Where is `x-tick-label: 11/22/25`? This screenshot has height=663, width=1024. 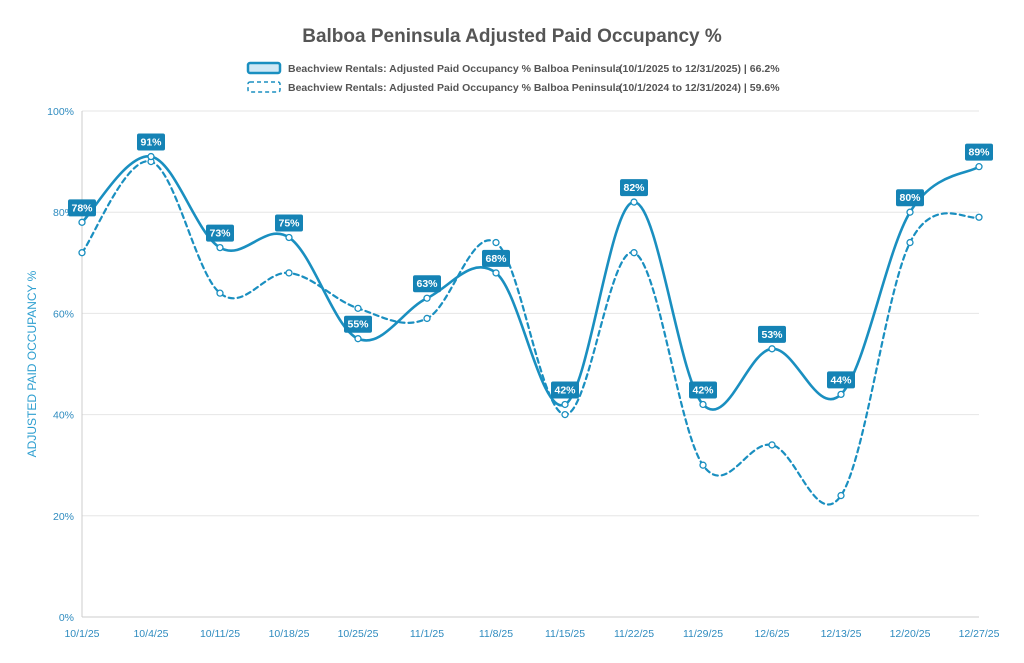
x-tick-label: 11/22/25 is located at coordinates (634, 634).